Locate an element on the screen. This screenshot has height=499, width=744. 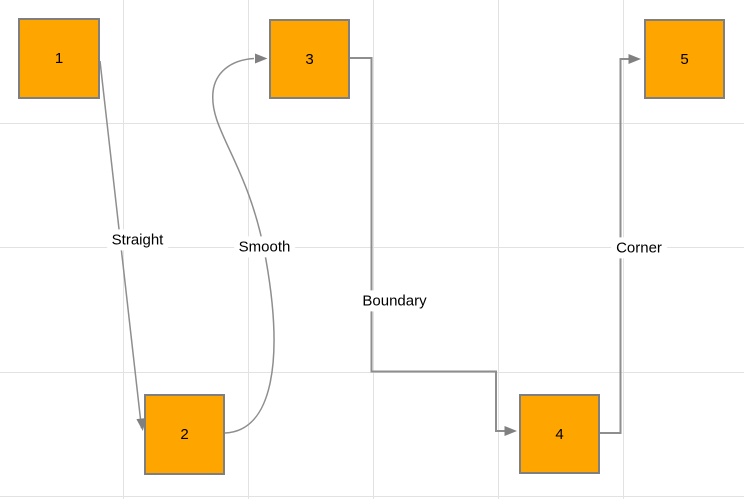
node-label: 1 is located at coordinates (59, 58).